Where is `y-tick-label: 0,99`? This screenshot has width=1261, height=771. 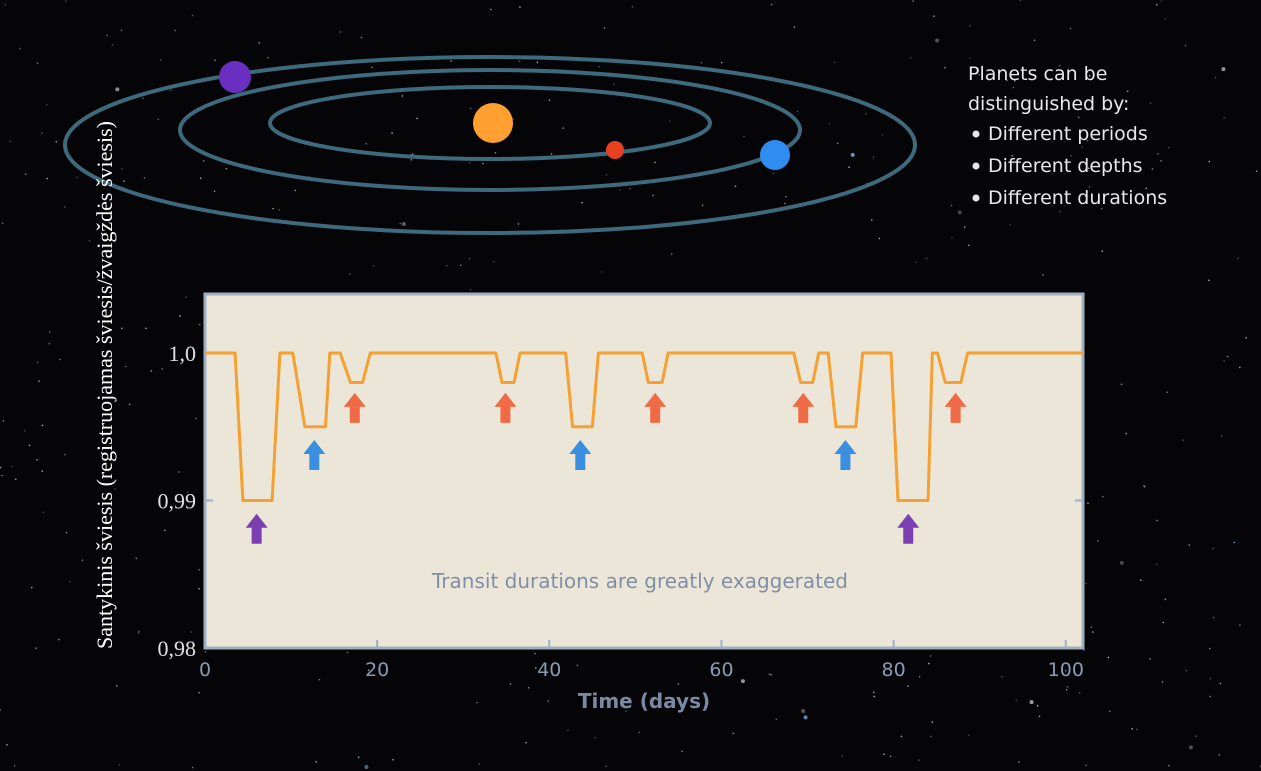
y-tick-label: 0,99 is located at coordinates (177, 501).